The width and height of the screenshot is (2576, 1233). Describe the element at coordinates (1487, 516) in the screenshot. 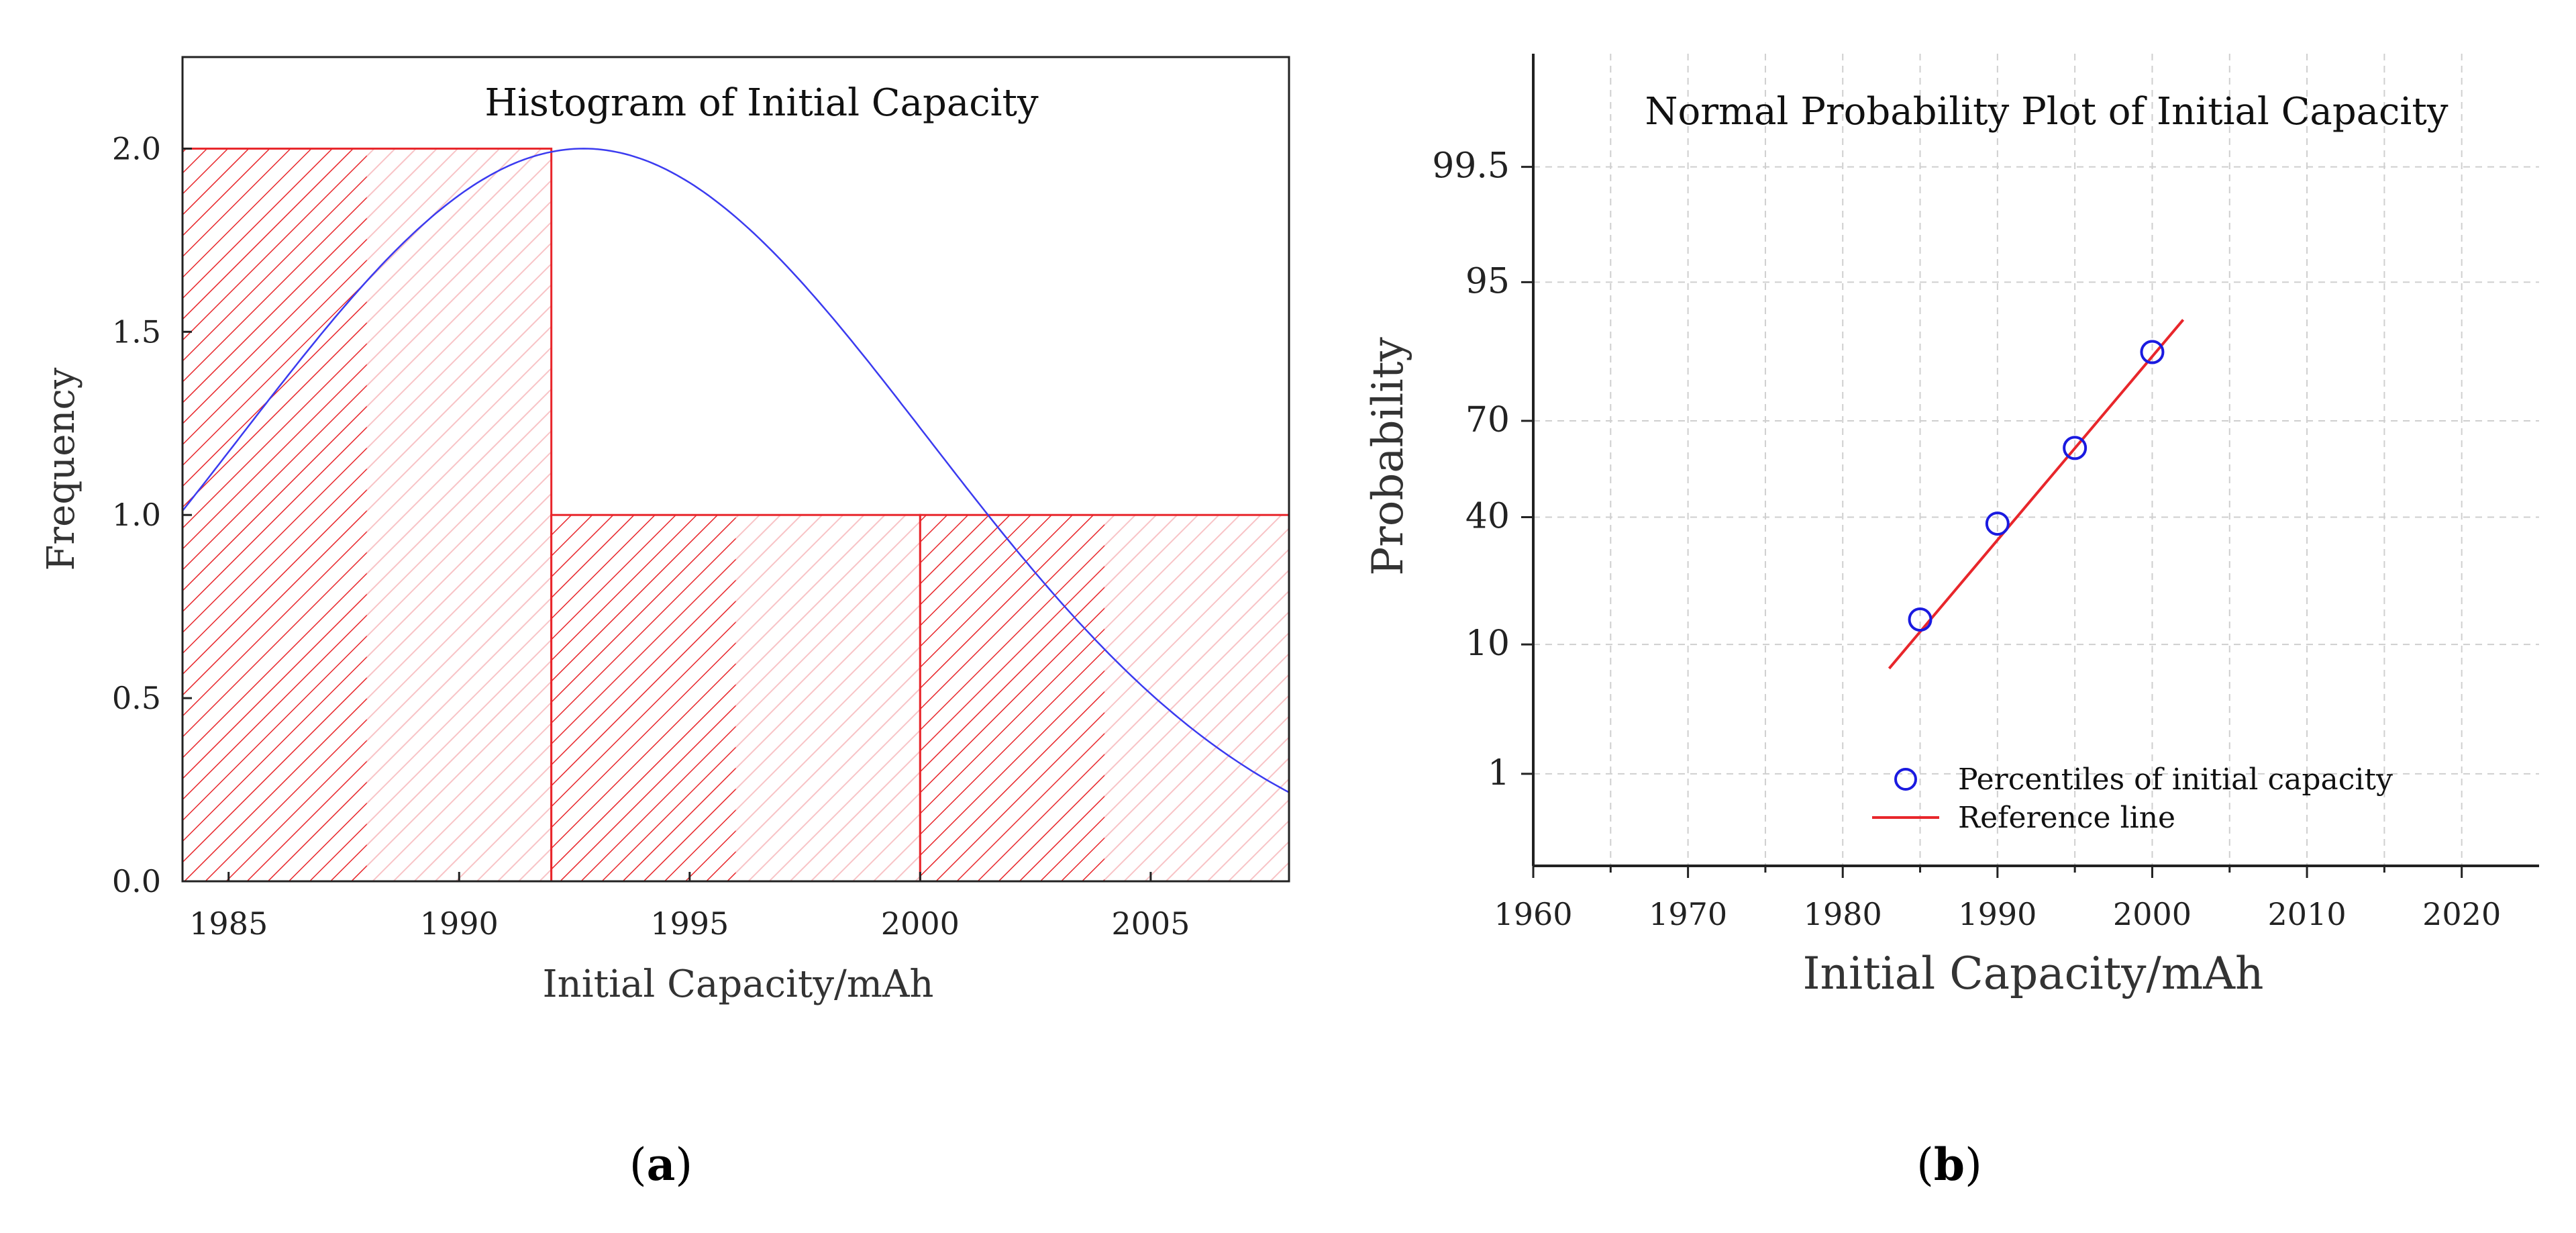

I see `probability-y-tick-label-2: 40` at that location.